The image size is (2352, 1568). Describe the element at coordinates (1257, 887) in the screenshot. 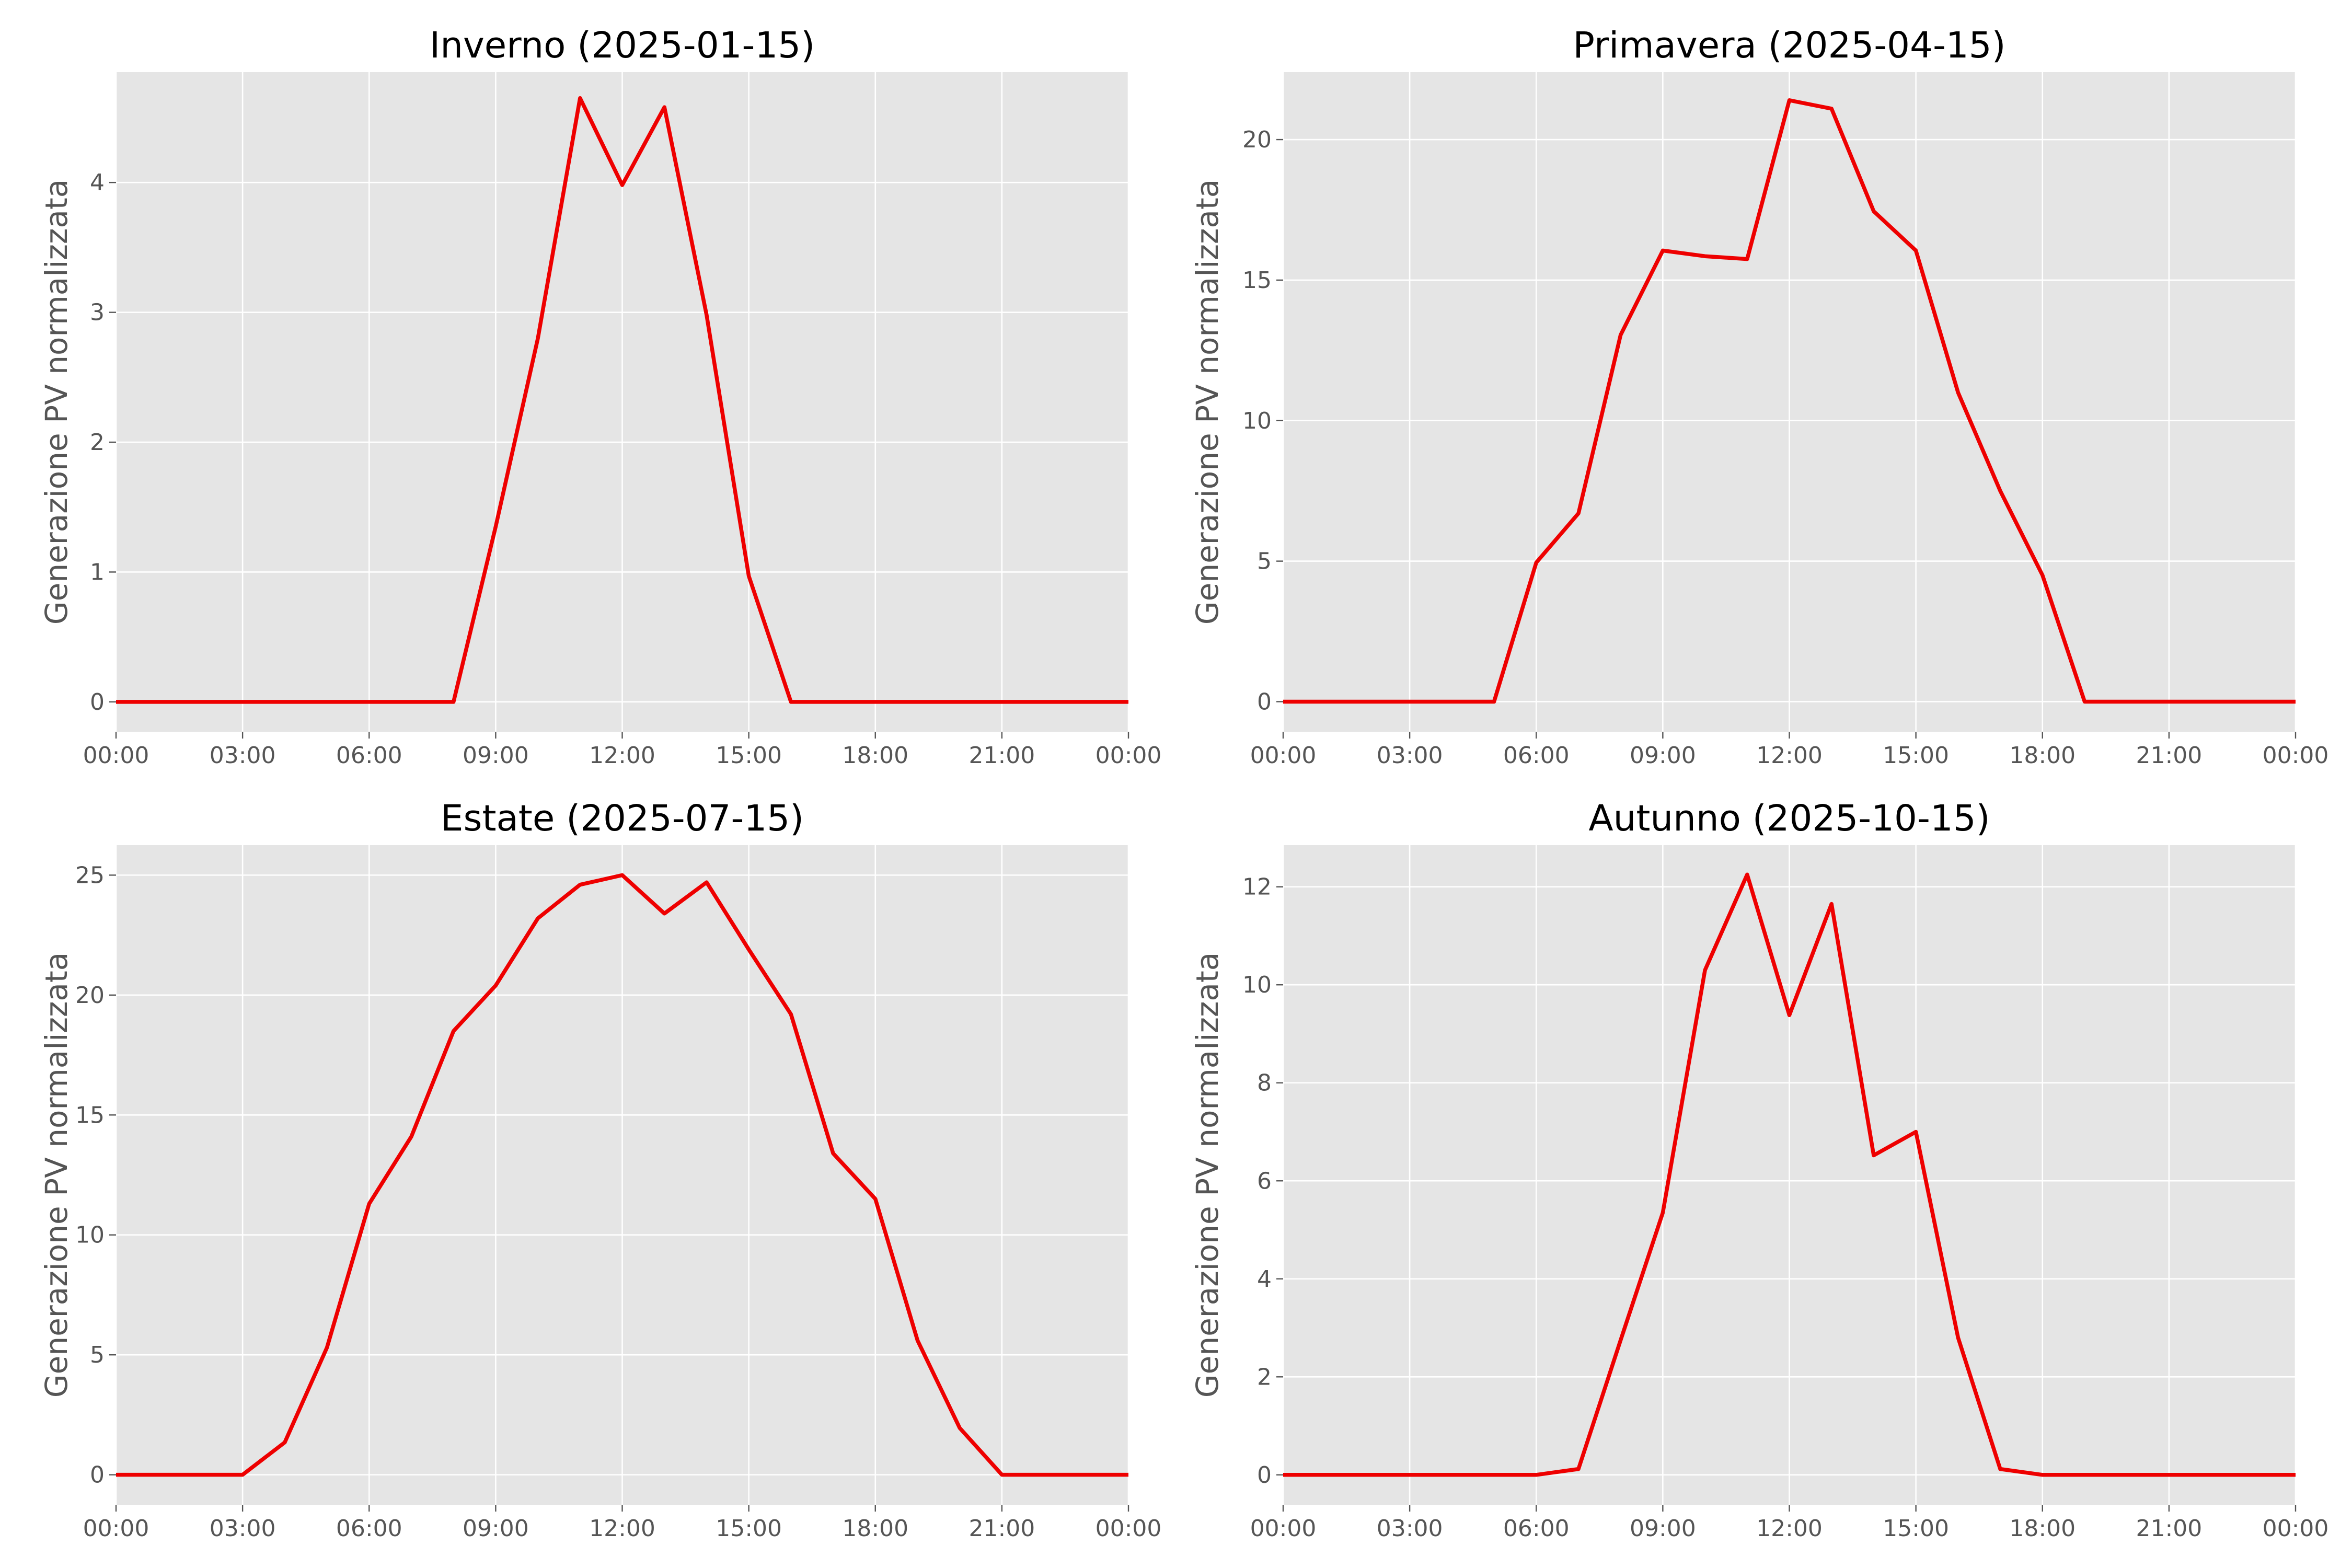

I see `y-tick-label: 12` at that location.